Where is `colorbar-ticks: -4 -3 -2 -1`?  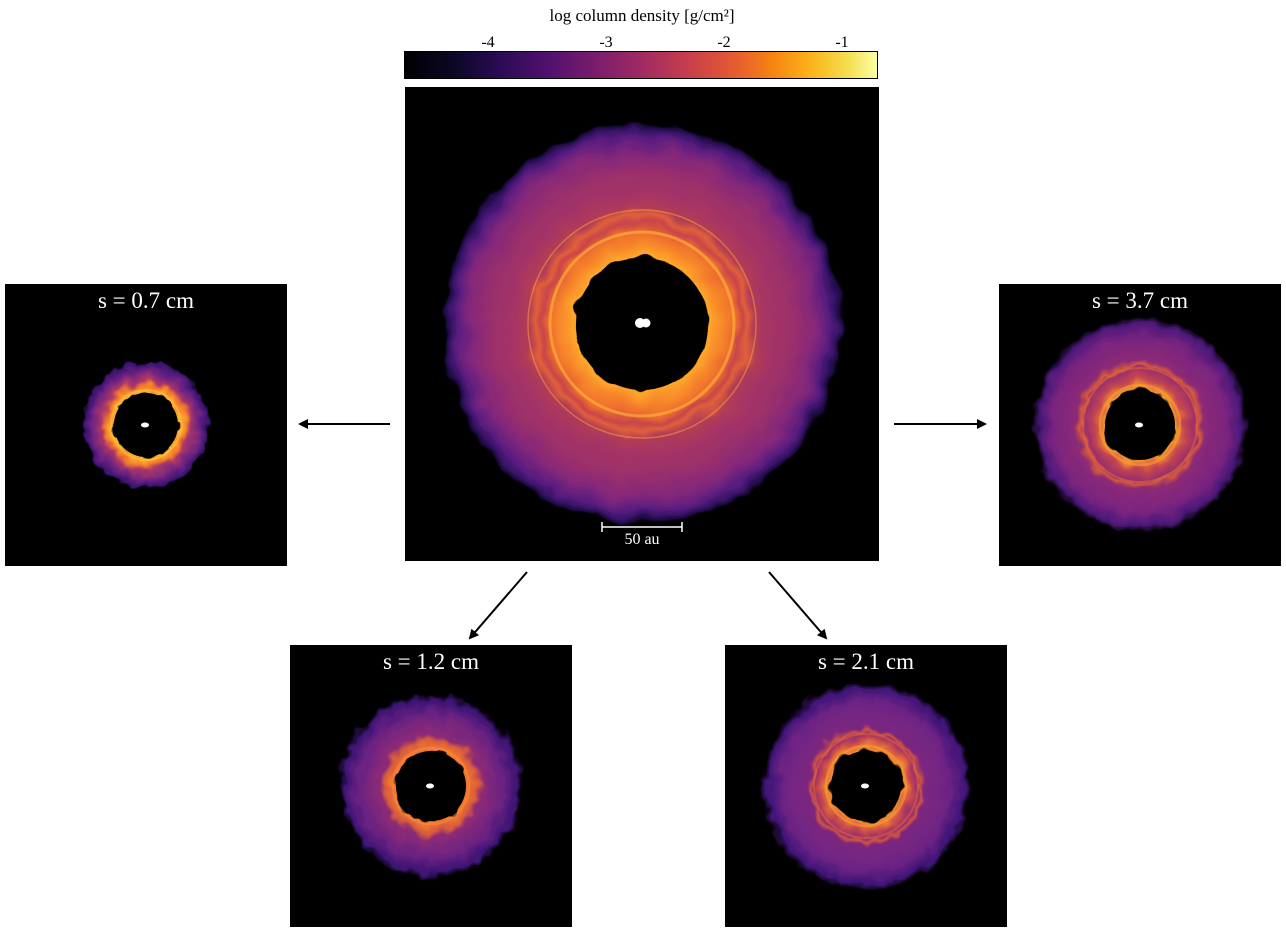
colorbar-ticks: -4 -3 -2 -1 is located at coordinates (642, 43).